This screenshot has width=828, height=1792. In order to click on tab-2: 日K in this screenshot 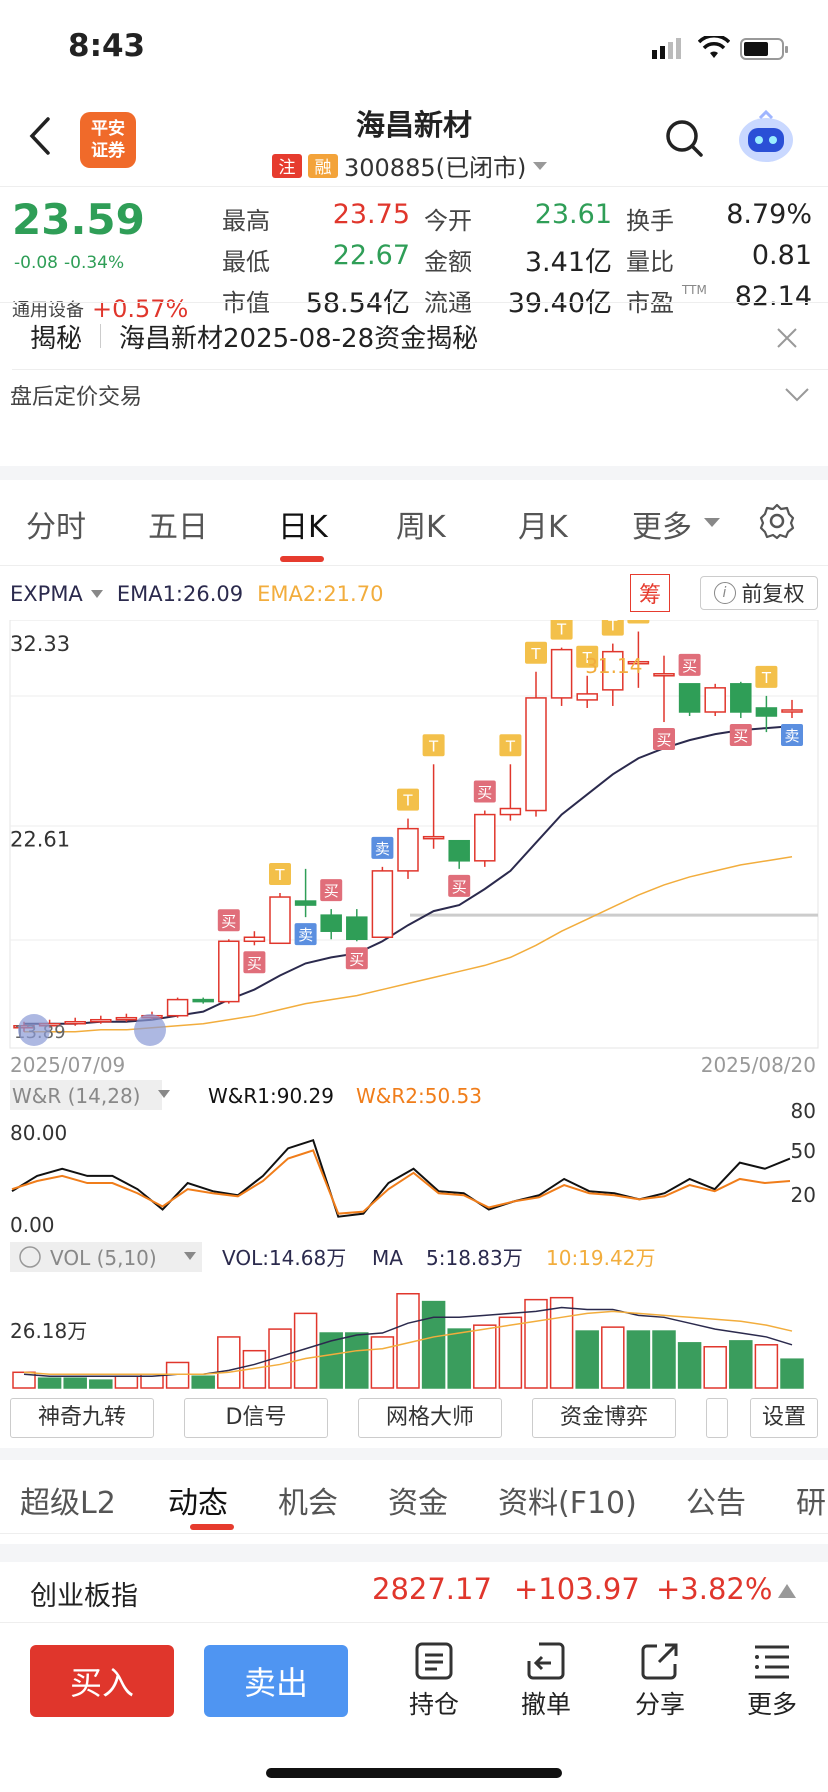, I will do `click(303, 527)`.